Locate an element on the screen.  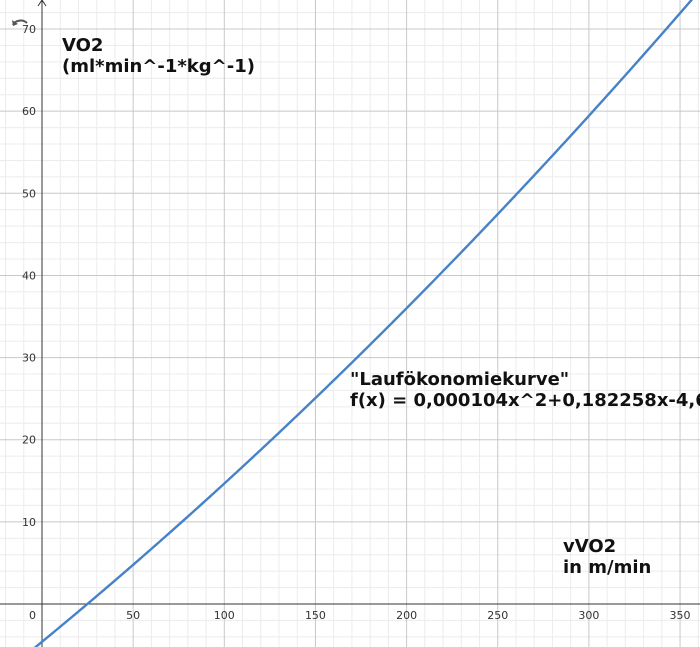
y-axis-label: VO2 (ml*min^-1*kg^-1) is located at coordinates (158, 56).